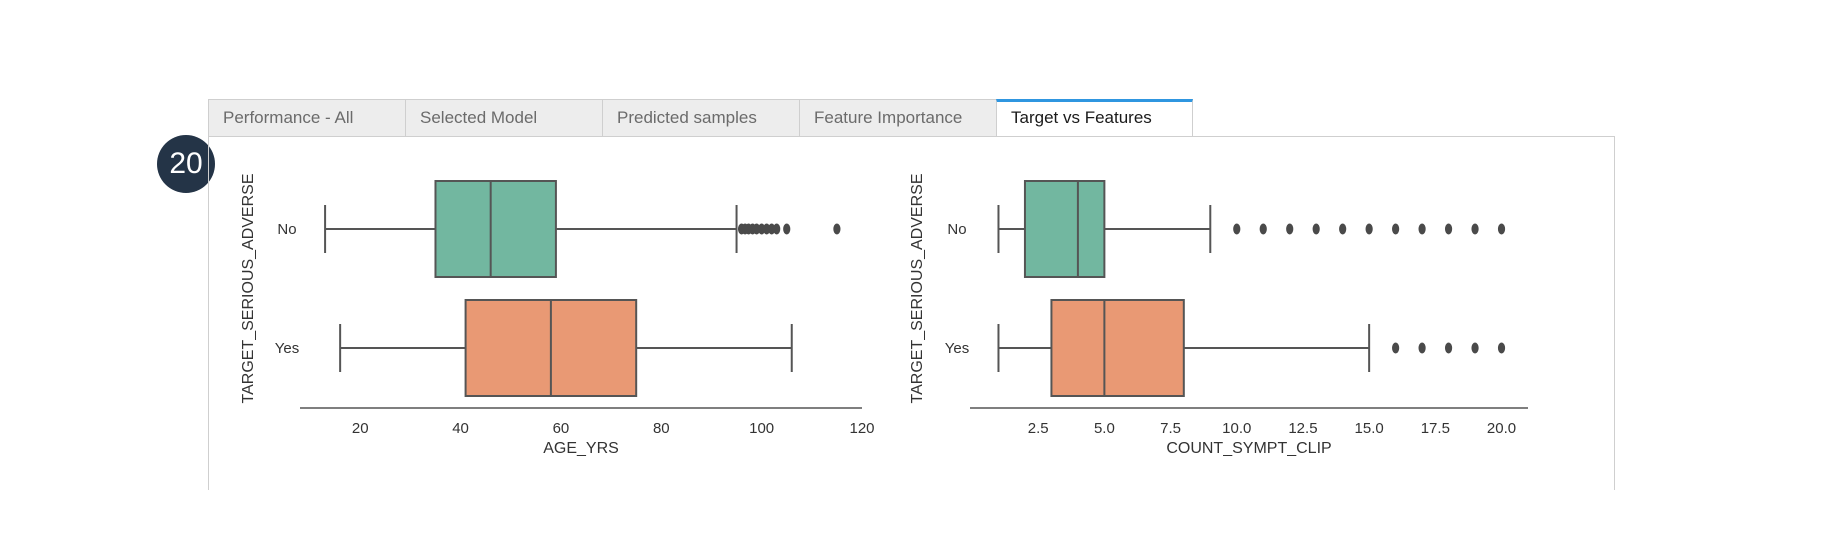 The height and width of the screenshot is (543, 1848). What do you see at coordinates (1236, 428) in the screenshot?
I see `x-tick-label: 10.0` at bounding box center [1236, 428].